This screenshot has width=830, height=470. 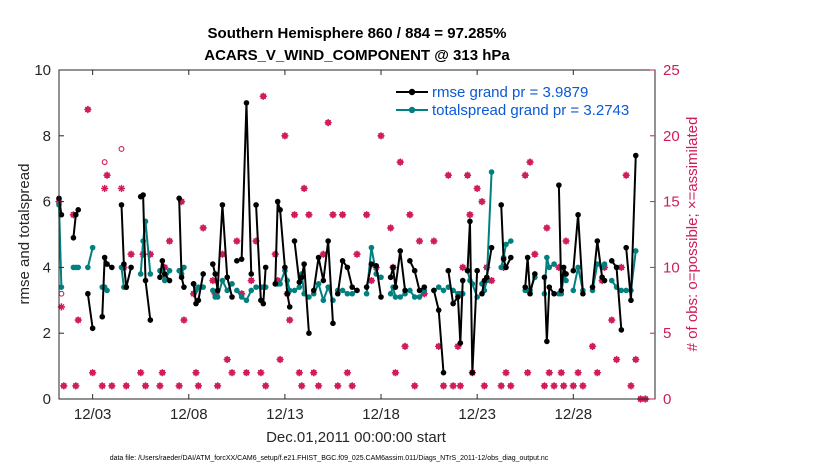 I want to click on obs-possible-point, so click(x=104, y=162).